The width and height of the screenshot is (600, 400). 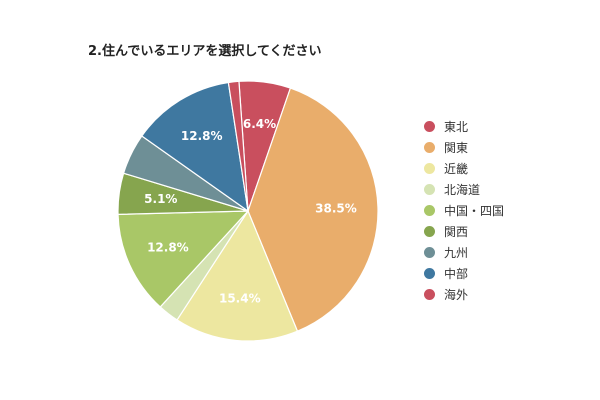 I want to click on legend-item-7: 九州, so click(x=464, y=252).